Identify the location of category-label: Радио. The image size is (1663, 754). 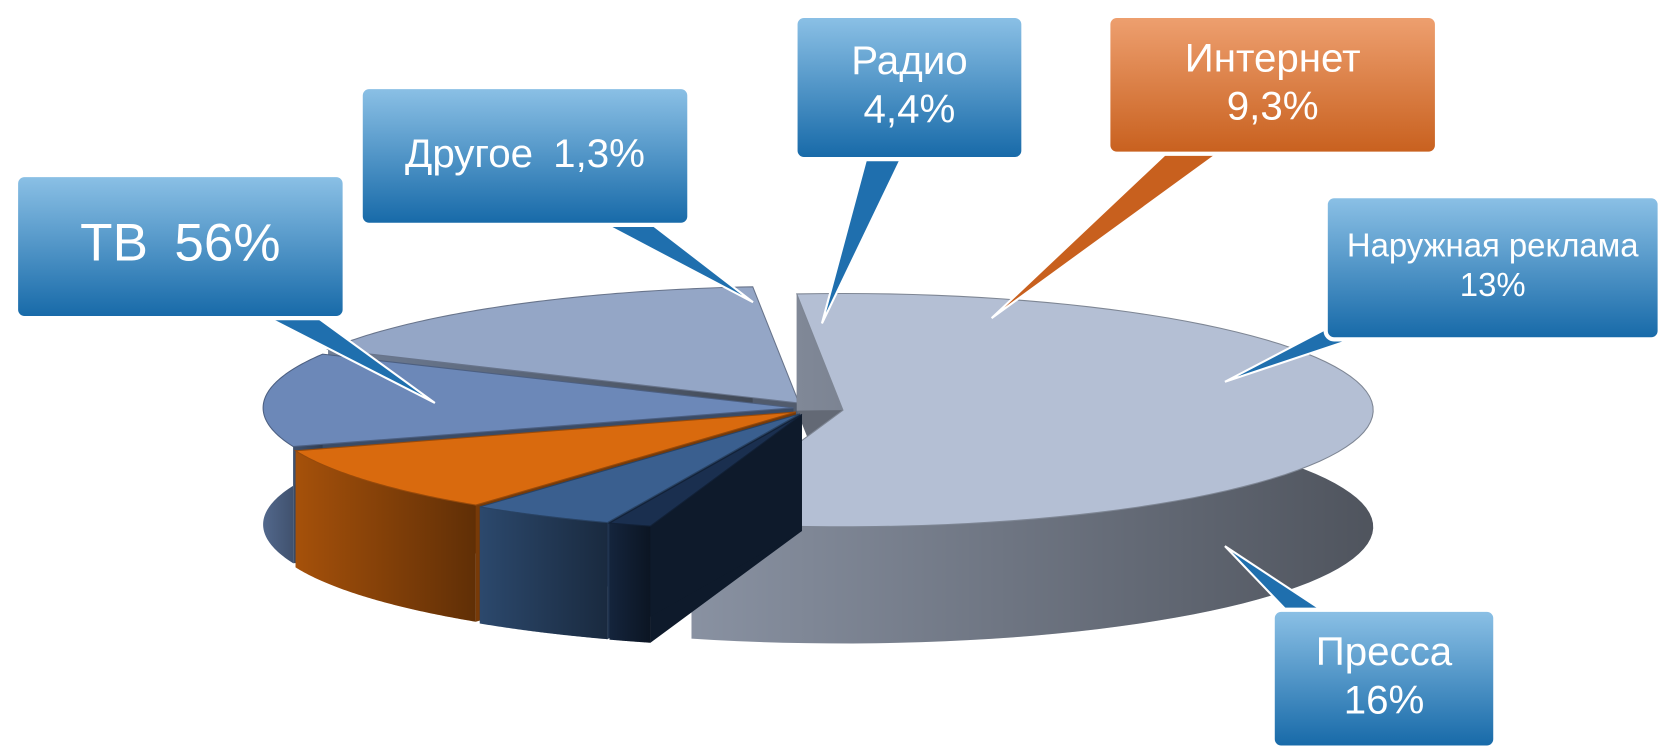
(909, 60).